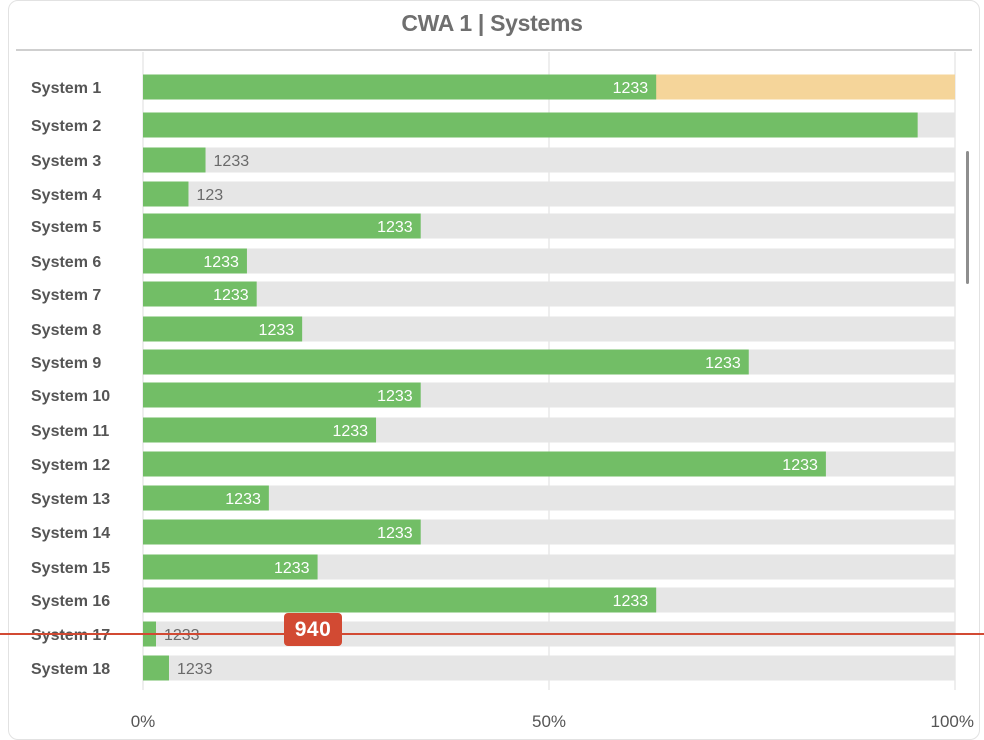  Describe the element at coordinates (70, 533) in the screenshot. I see `category-label: System 14` at that location.